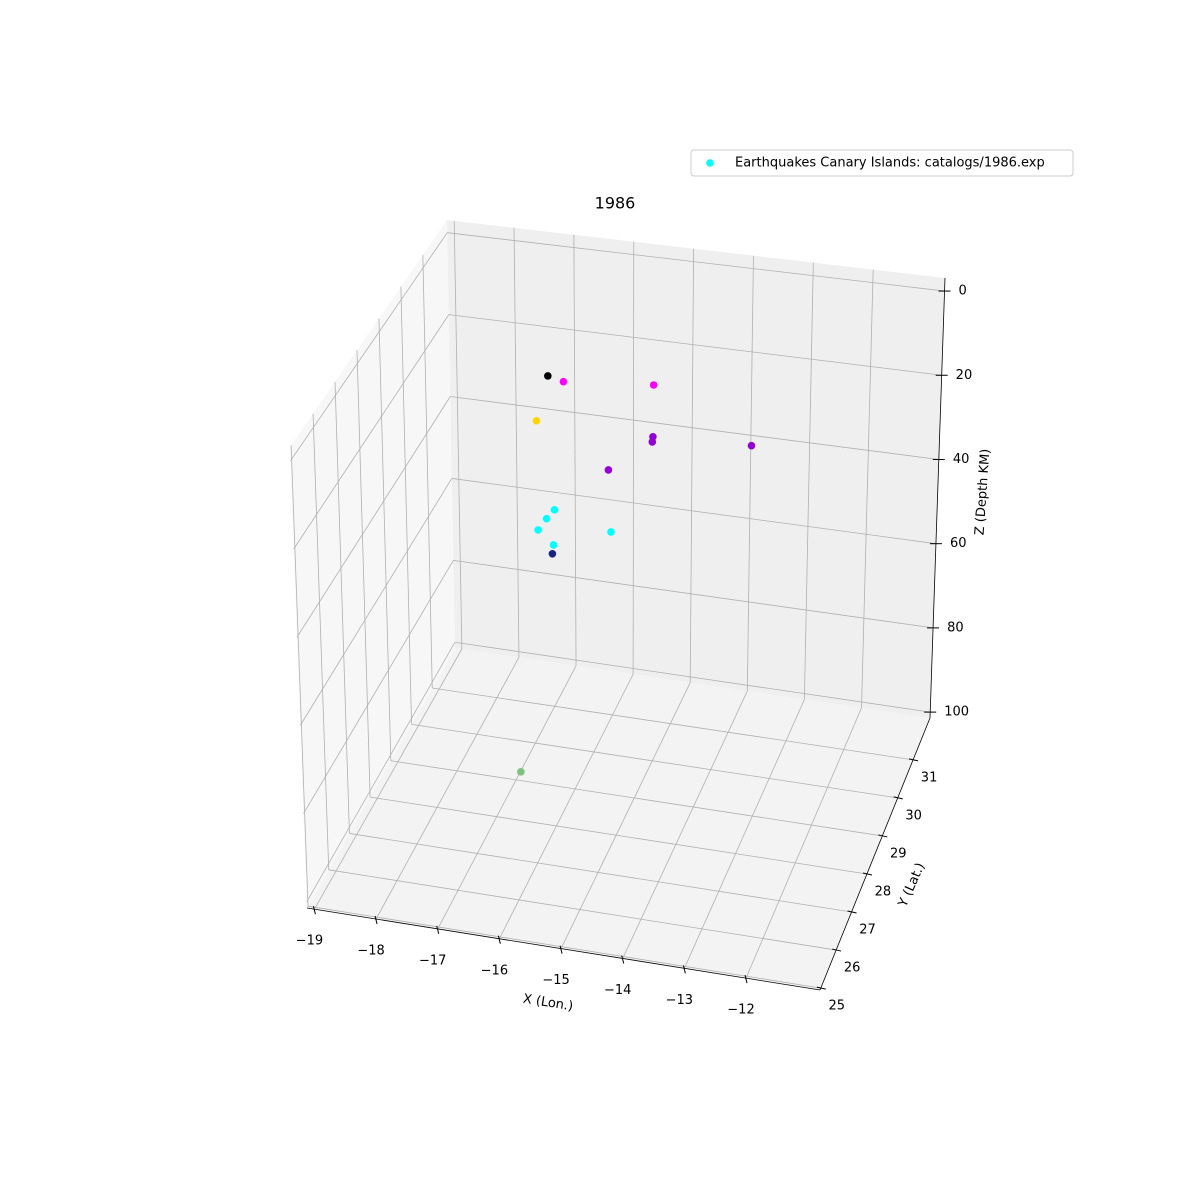  Describe the element at coordinates (432, 960) in the screenshot. I see `x-tick-label: −17` at that location.